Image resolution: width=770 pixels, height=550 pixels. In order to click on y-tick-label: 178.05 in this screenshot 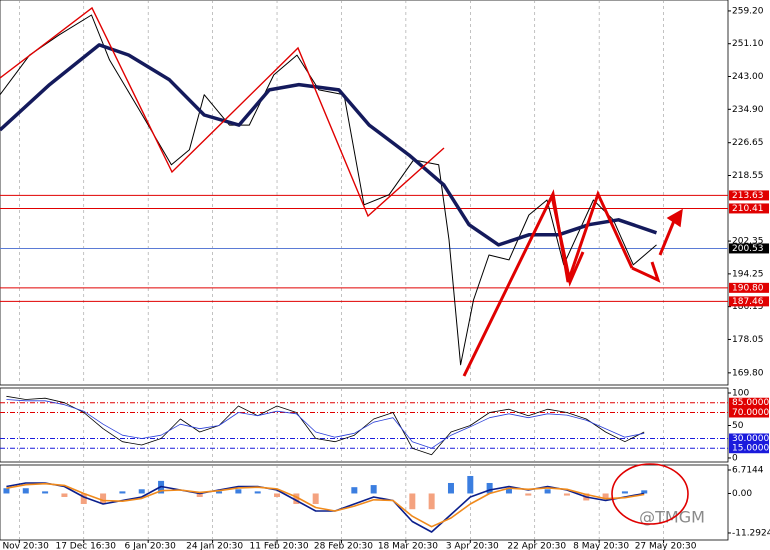, I will do `click(748, 340)`.